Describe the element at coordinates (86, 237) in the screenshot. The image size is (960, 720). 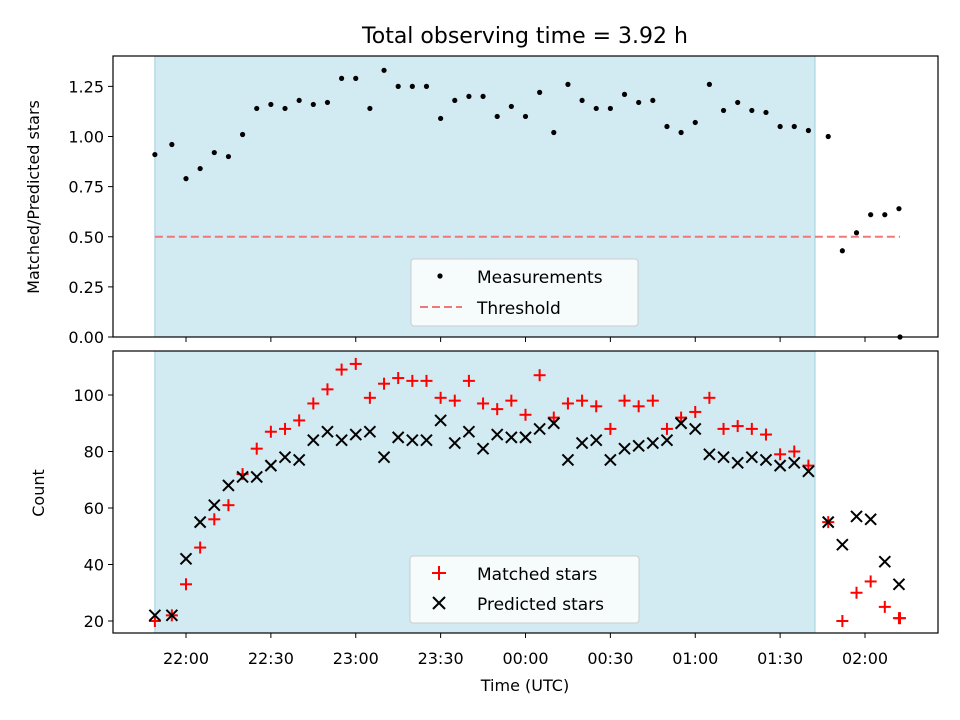
I see `top-y-tick-label: 0.50` at that location.